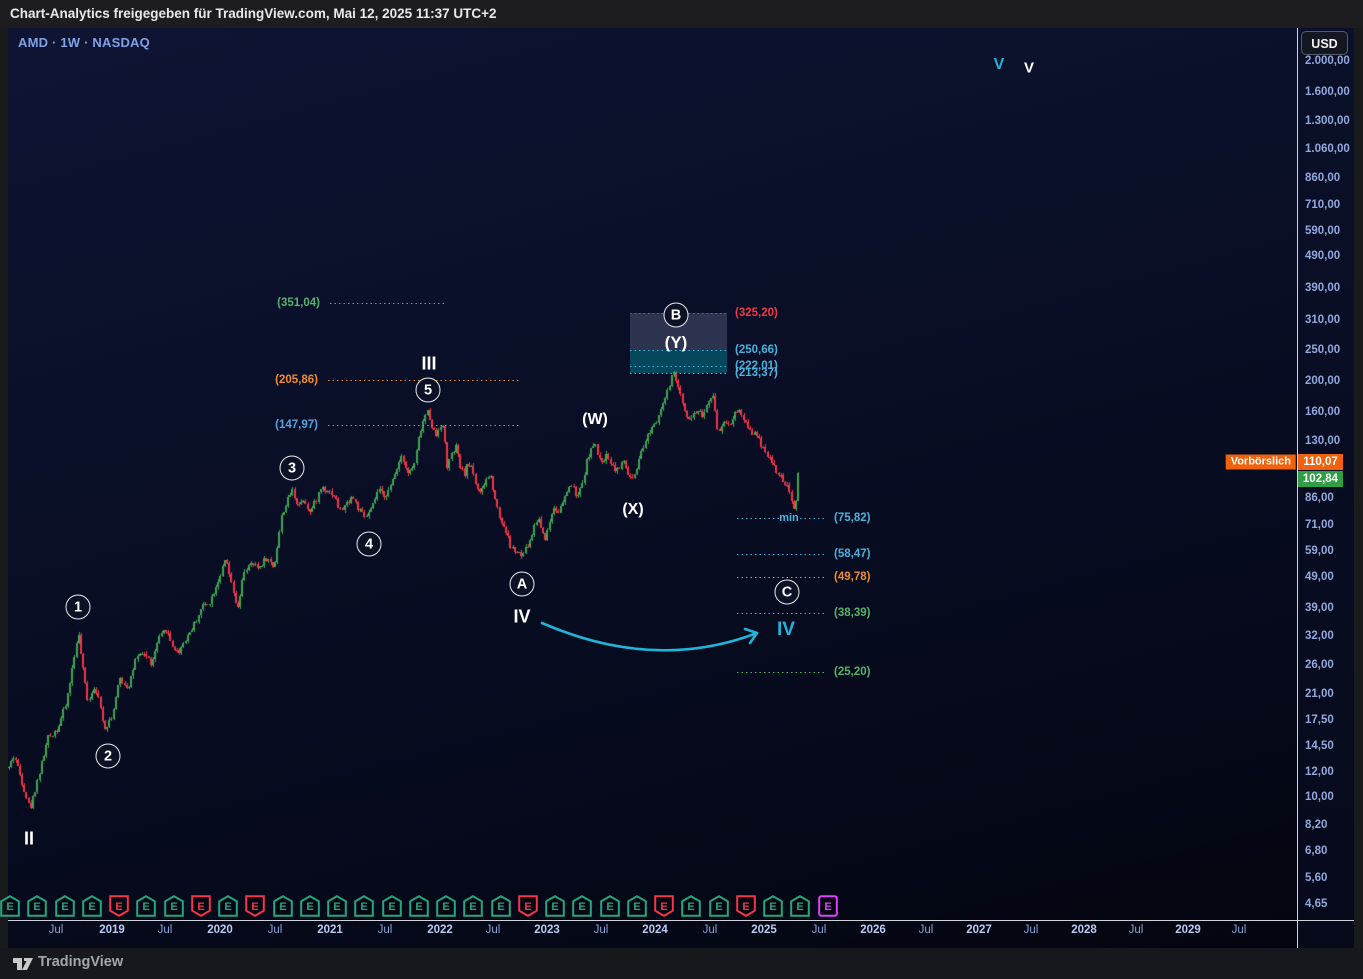  What do you see at coordinates (522, 584) in the screenshot?
I see `wave-circle-label-a: A` at bounding box center [522, 584].